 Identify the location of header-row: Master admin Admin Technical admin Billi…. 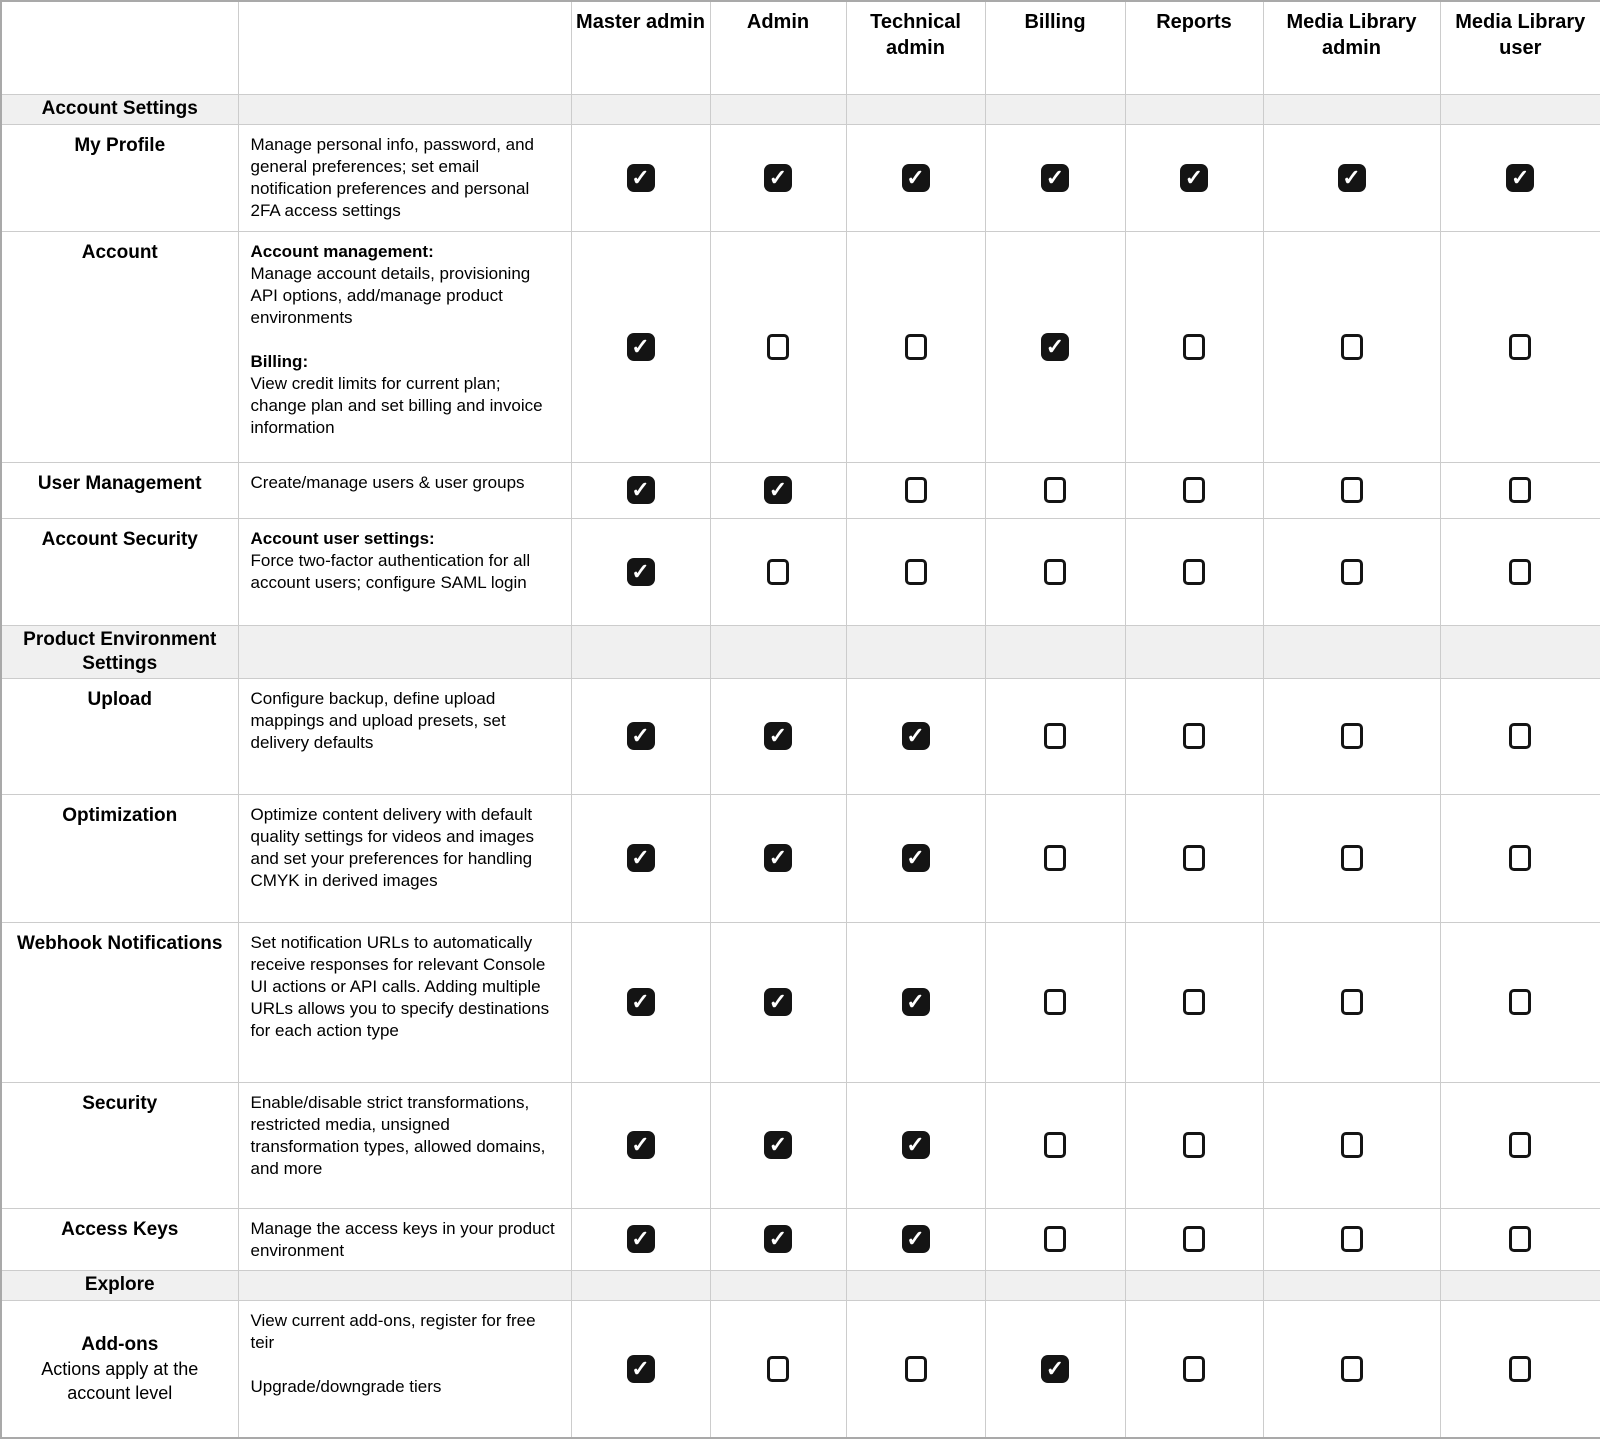
(800, 47).